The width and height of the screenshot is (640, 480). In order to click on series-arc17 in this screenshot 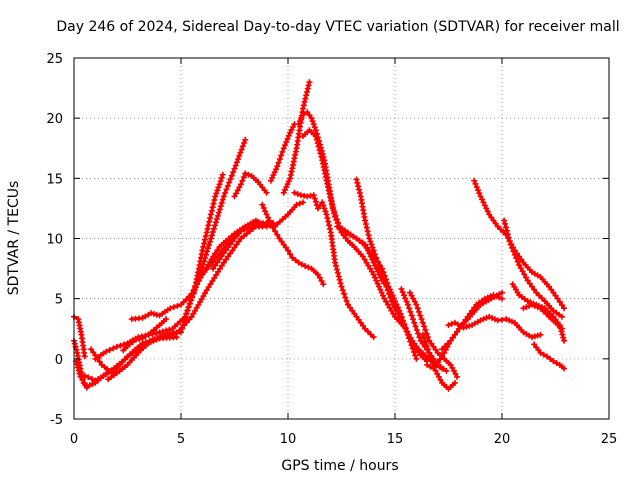, I will do `click(334, 265)`.